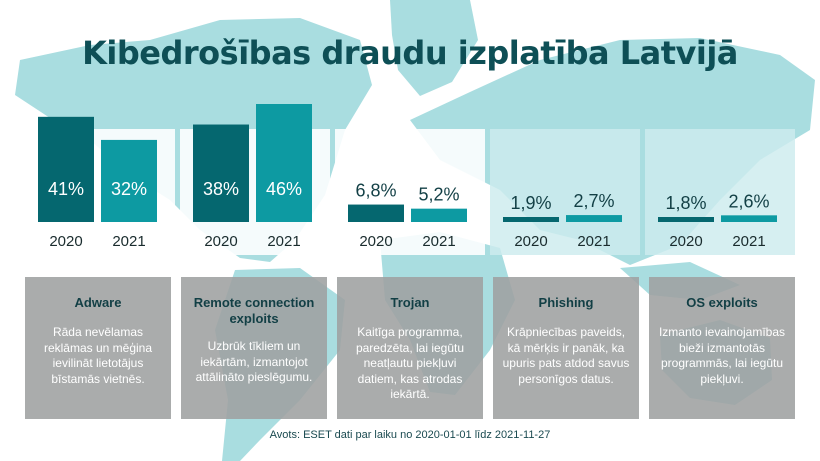 The height and width of the screenshot is (461, 820). What do you see at coordinates (593, 201) in the screenshot?
I see `data-label-2021-3: 2,7%` at bounding box center [593, 201].